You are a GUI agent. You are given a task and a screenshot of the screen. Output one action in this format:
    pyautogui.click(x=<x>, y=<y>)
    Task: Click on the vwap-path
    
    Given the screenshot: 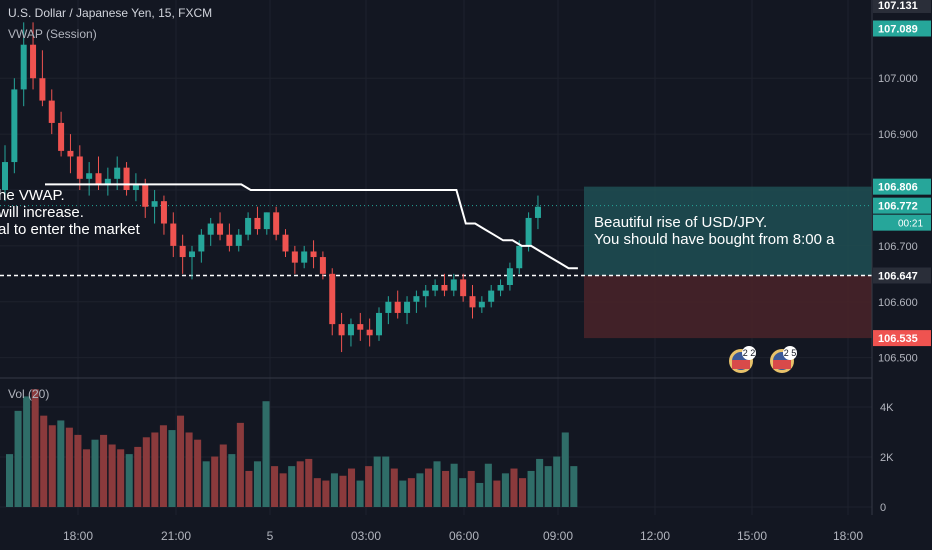 What is the action you would take?
    pyautogui.click(x=311, y=226)
    